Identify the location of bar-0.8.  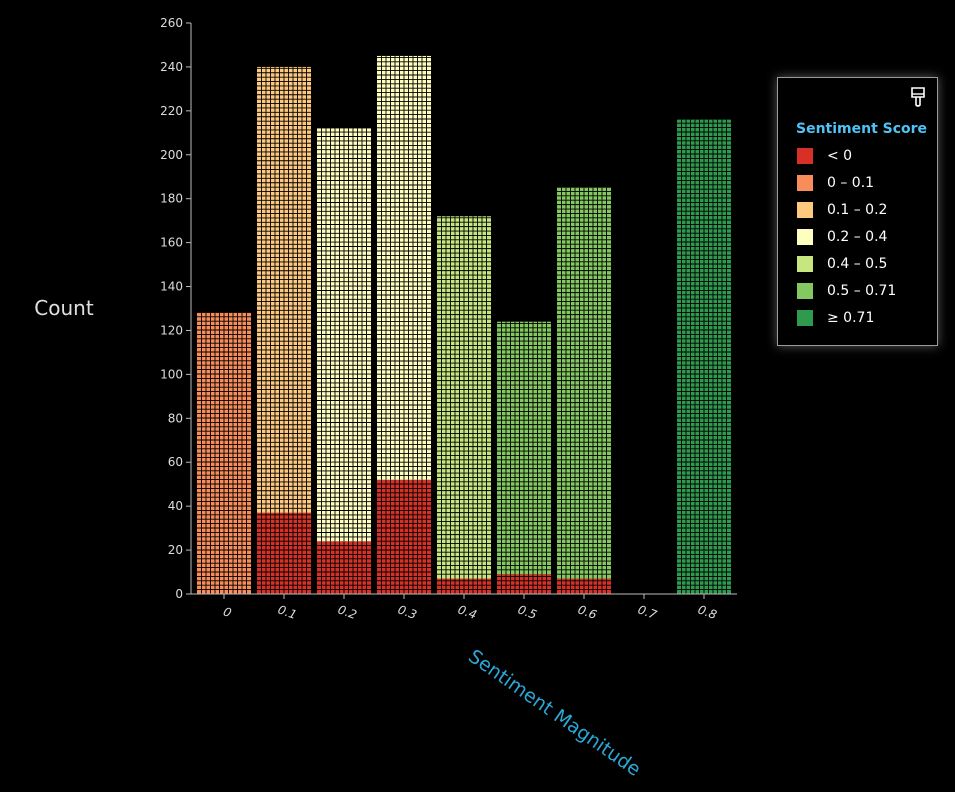
(704, 356).